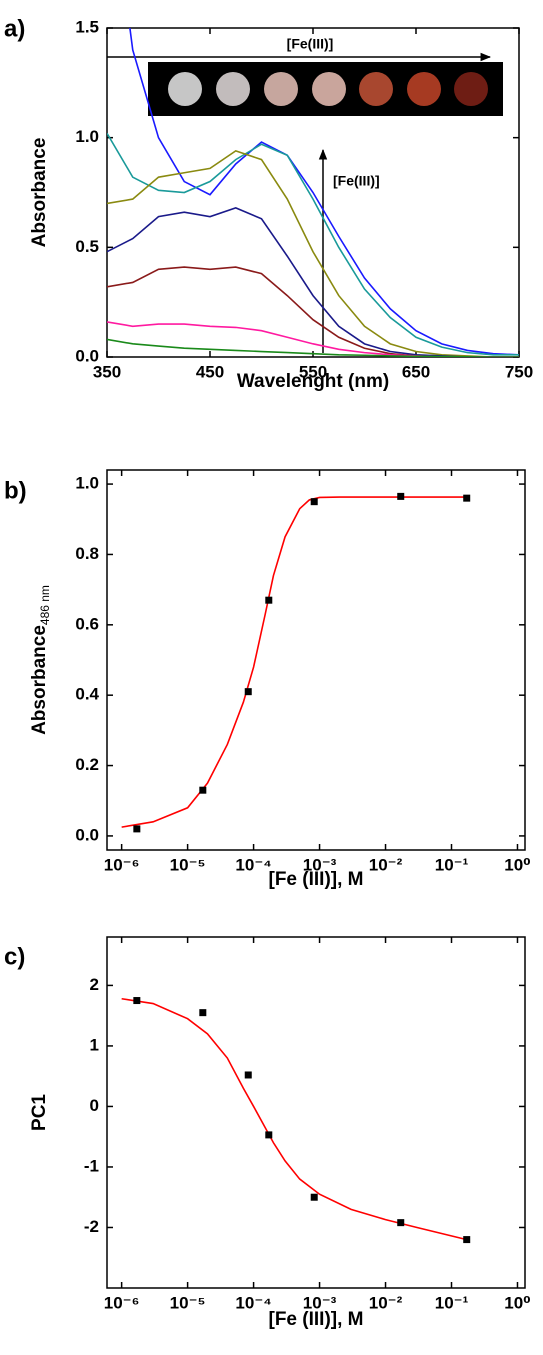  I want to click on x-axis-title: Wavelenght (nm), so click(313, 381).